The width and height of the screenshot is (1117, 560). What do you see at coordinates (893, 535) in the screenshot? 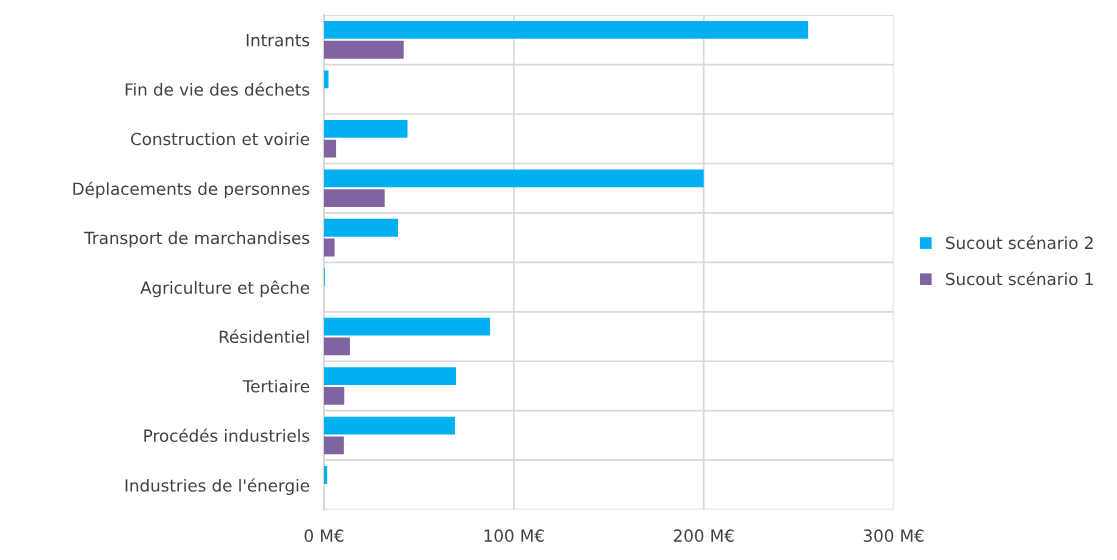
I see `x-tick-label: 300 M€` at bounding box center [893, 535].